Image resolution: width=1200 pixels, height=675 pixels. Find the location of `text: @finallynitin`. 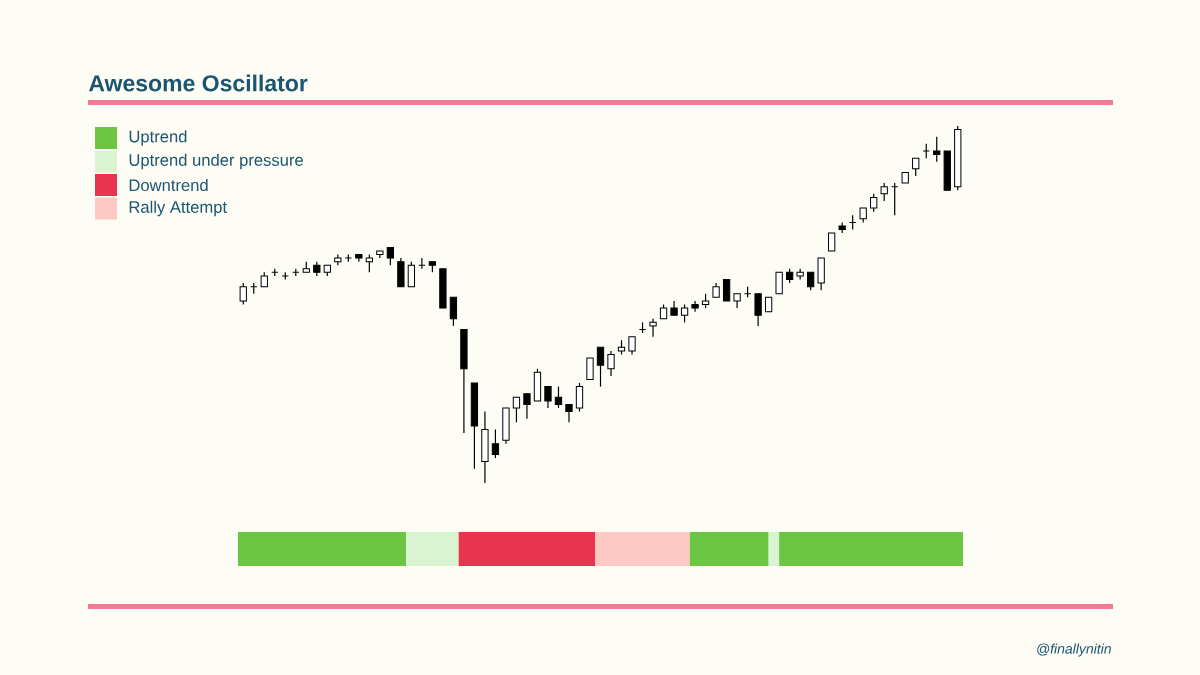

text: @finallynitin is located at coordinates (1074, 650).